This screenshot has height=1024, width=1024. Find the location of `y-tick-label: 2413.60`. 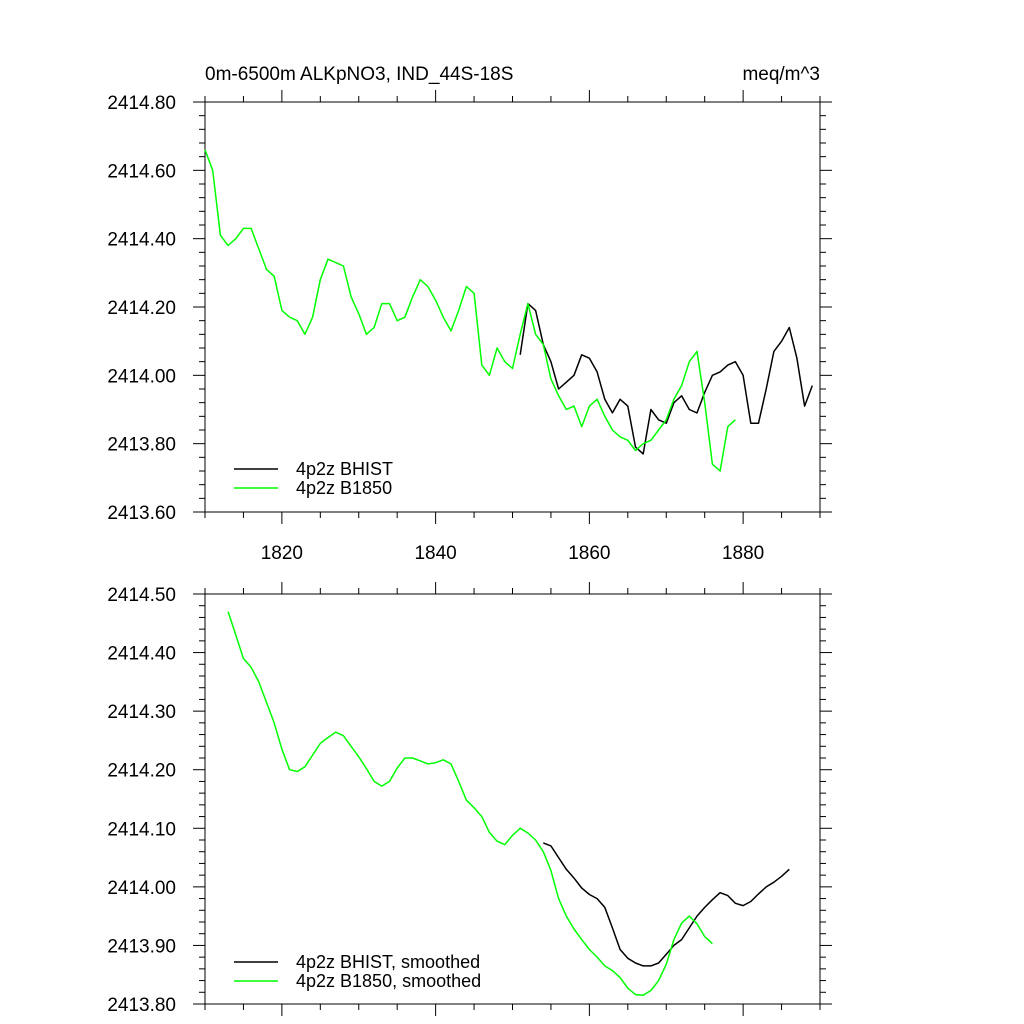

y-tick-label: 2413.60 is located at coordinates (141, 513).